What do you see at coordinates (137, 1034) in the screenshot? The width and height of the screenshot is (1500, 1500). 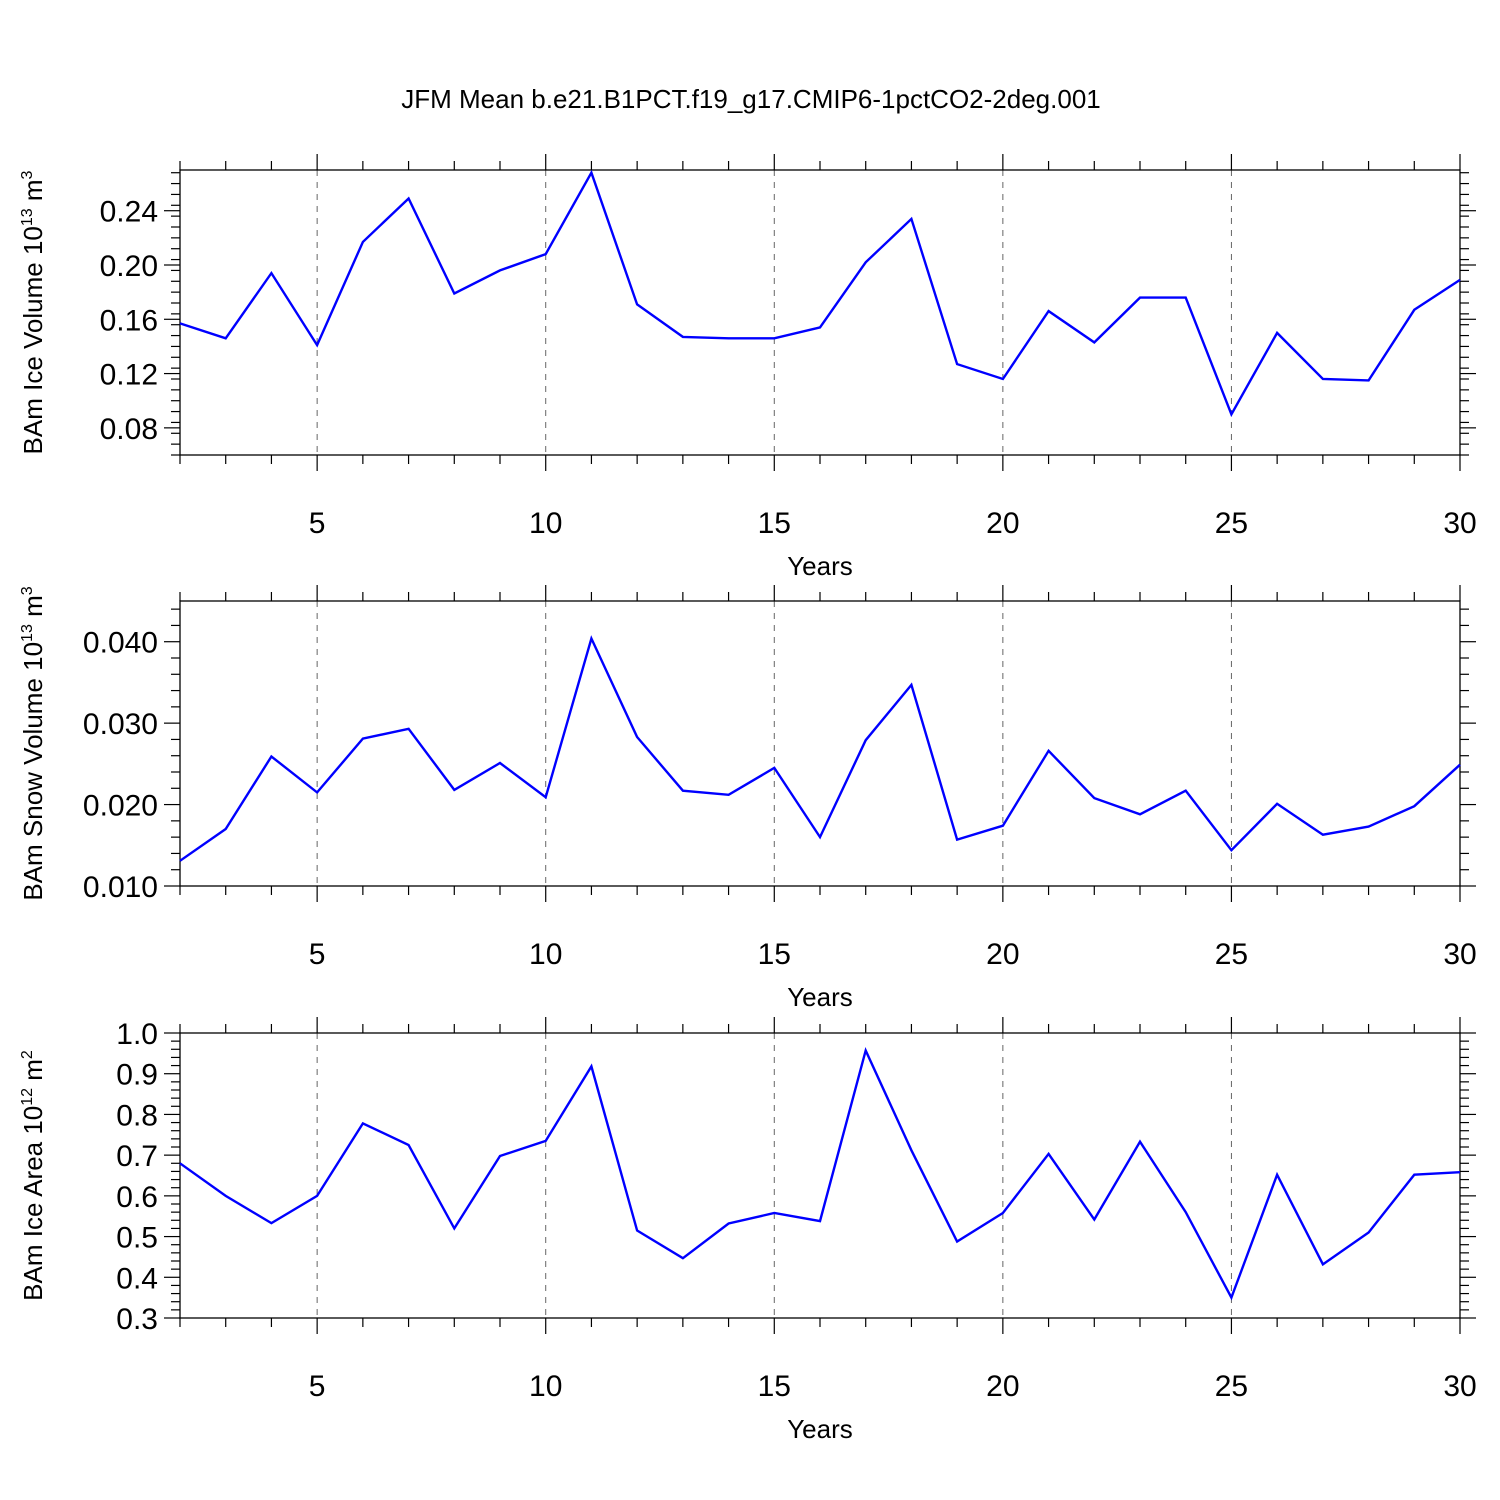 I see `y-tick-label: 1.0` at bounding box center [137, 1034].